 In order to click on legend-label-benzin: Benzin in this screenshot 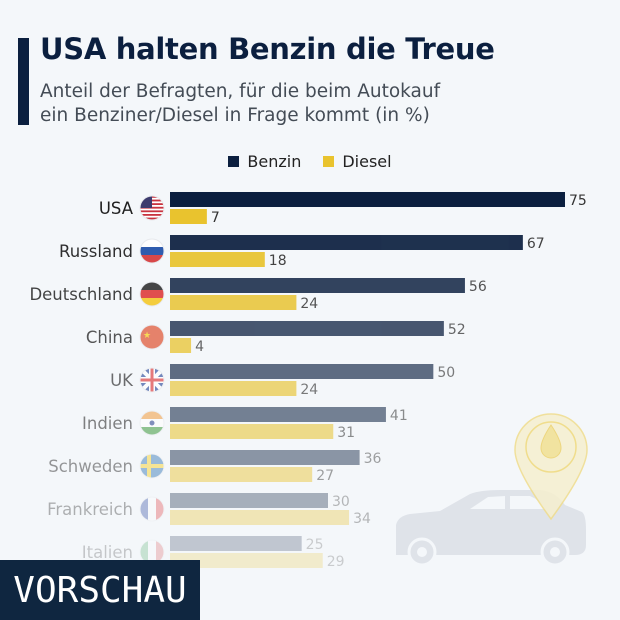, I will do `click(274, 161)`.